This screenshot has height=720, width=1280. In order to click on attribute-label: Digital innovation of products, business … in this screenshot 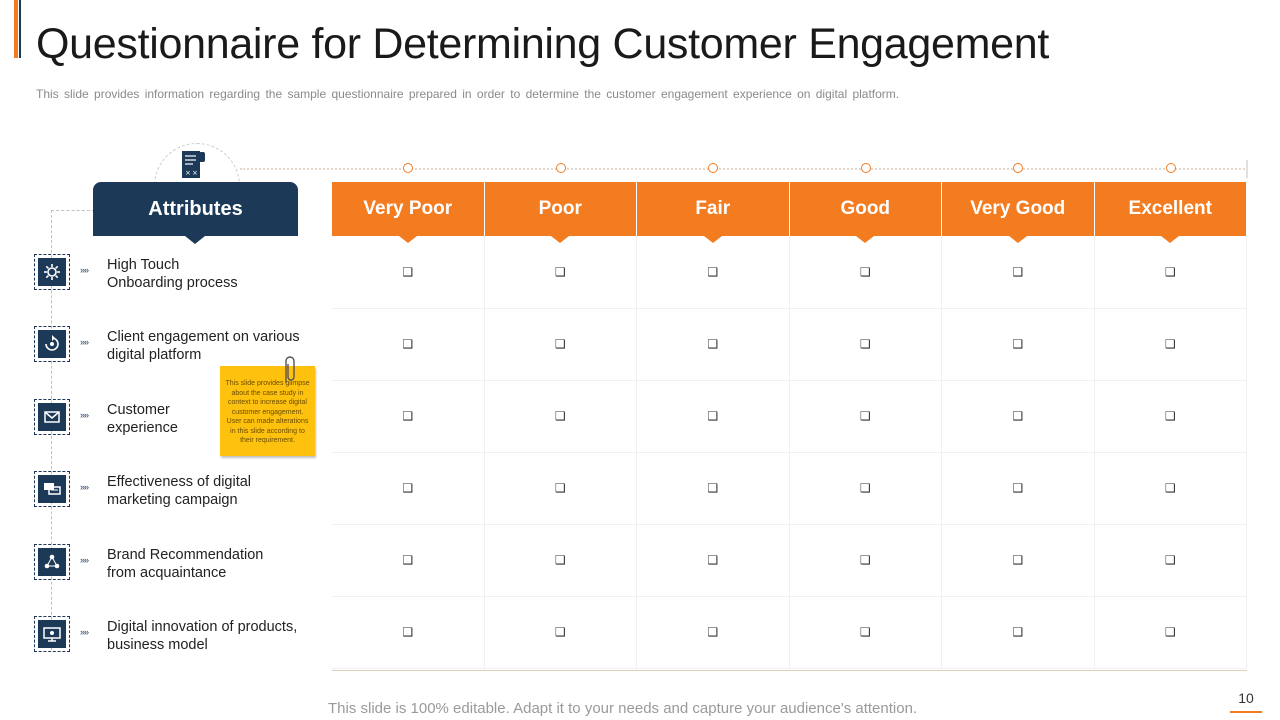, I will do `click(212, 636)`.